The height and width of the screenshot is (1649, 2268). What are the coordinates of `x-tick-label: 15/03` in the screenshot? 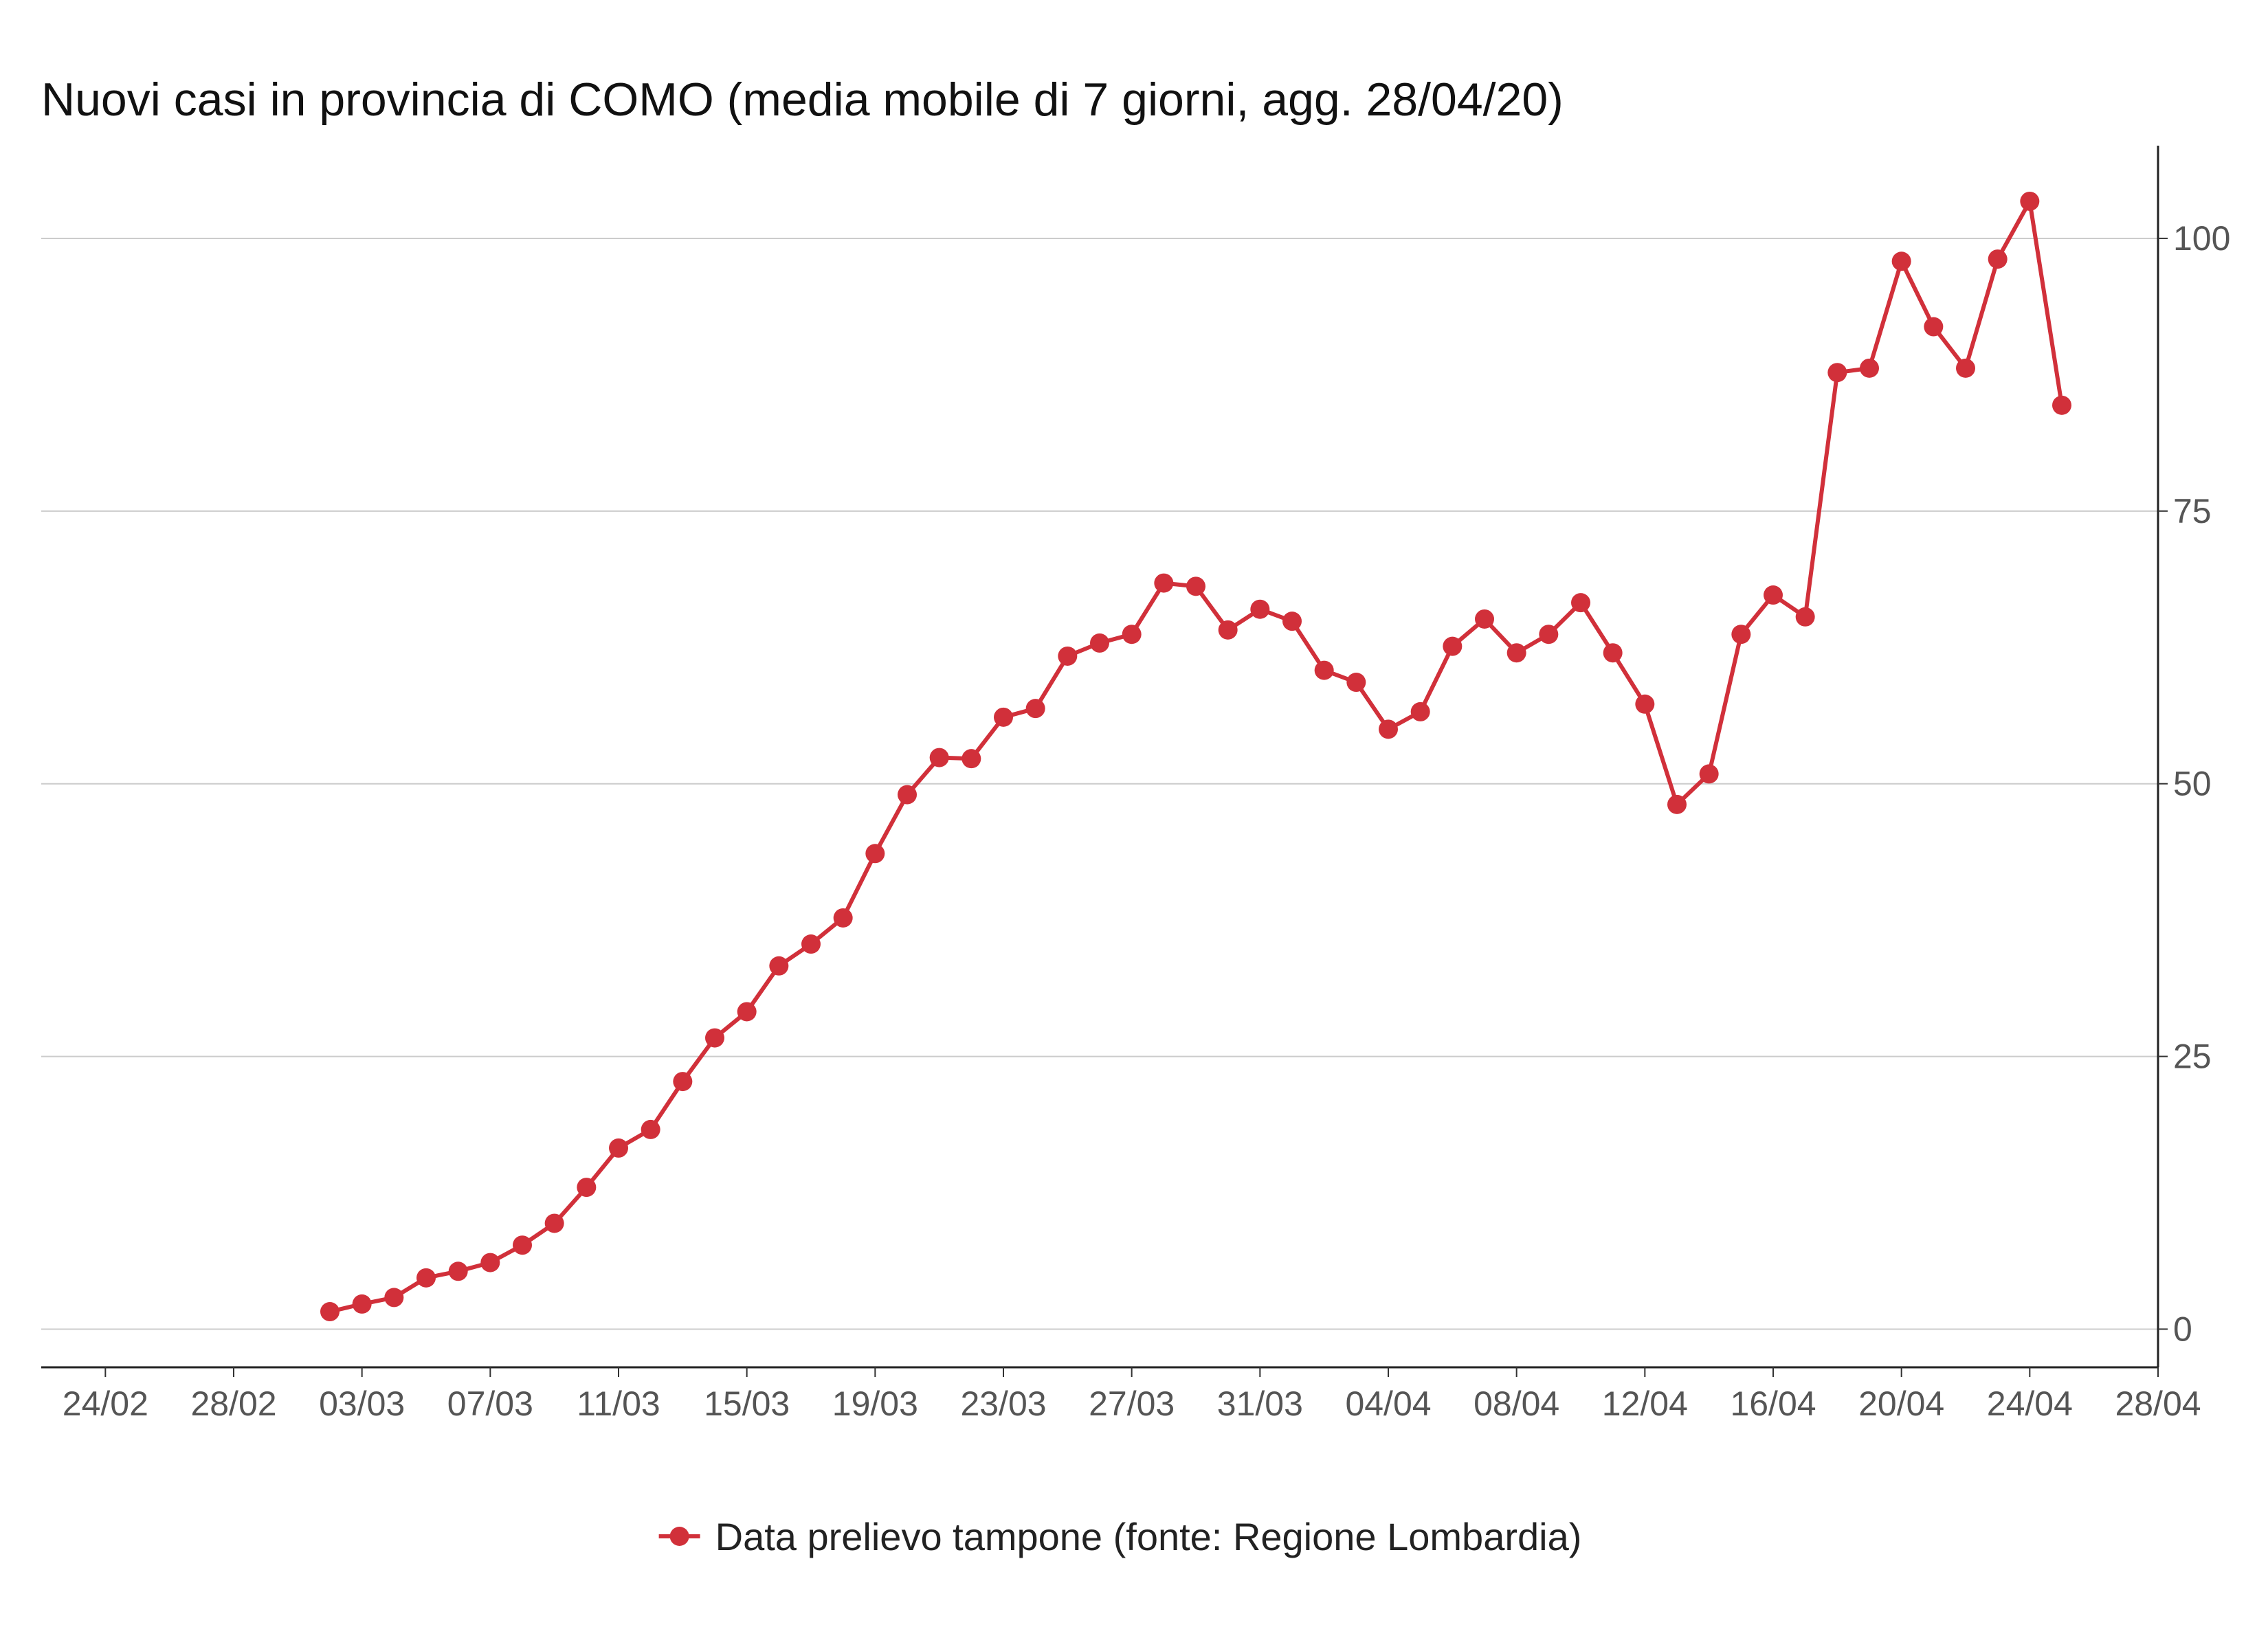 It's located at (747, 1403).